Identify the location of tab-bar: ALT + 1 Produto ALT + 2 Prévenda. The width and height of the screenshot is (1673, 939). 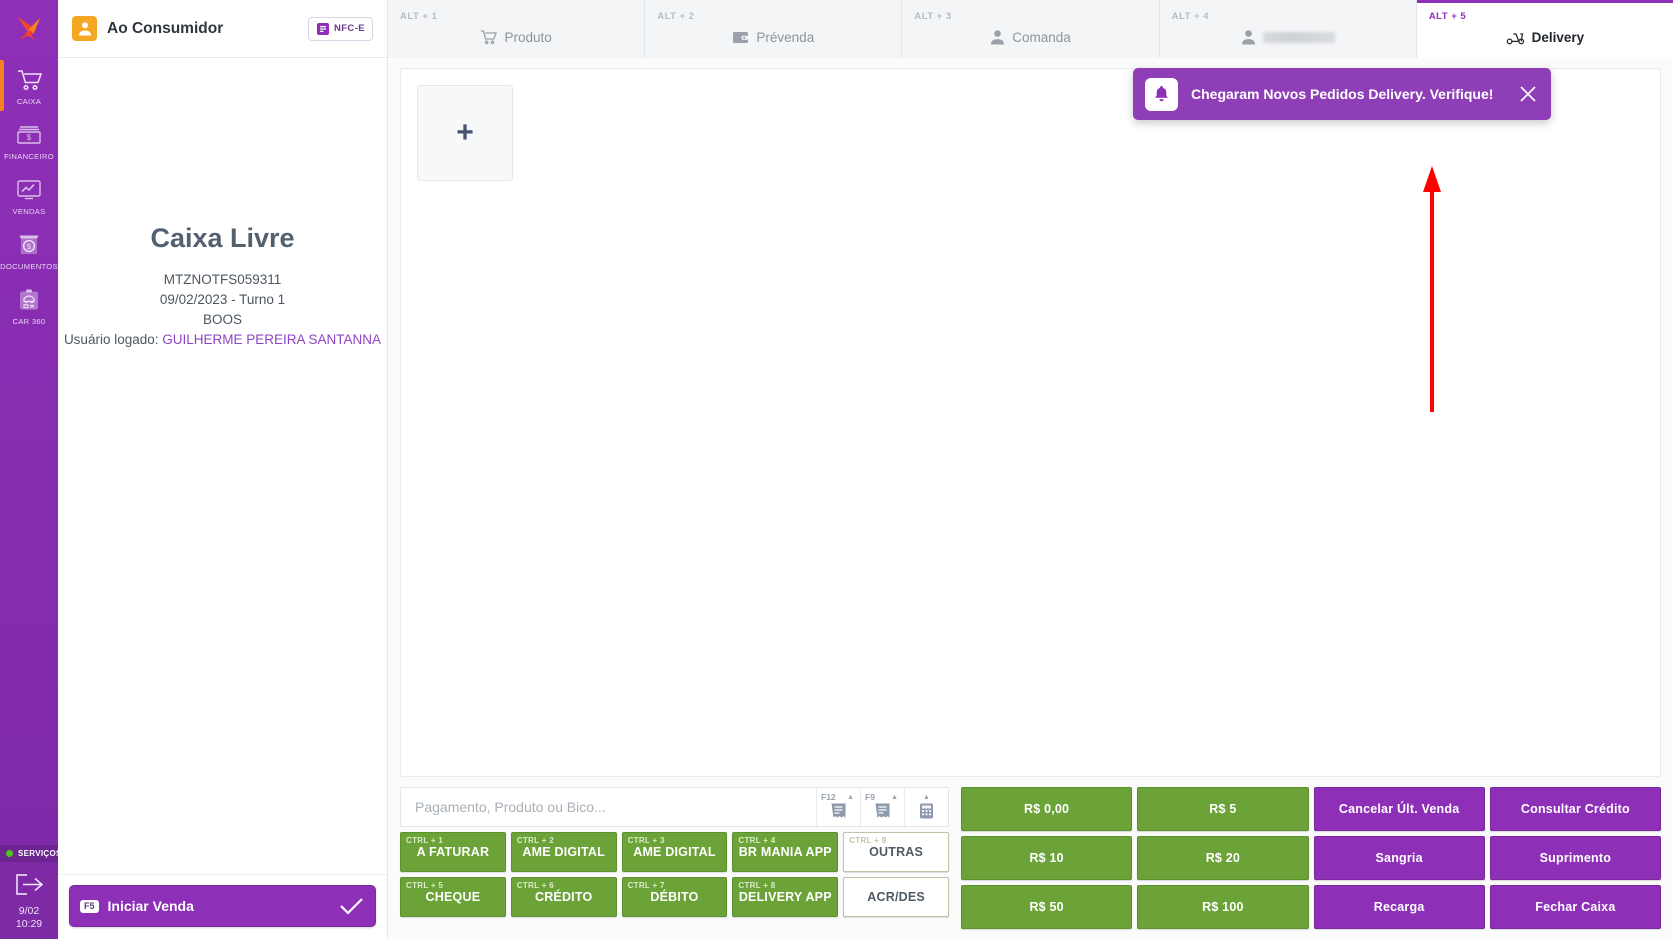
(1030, 29).